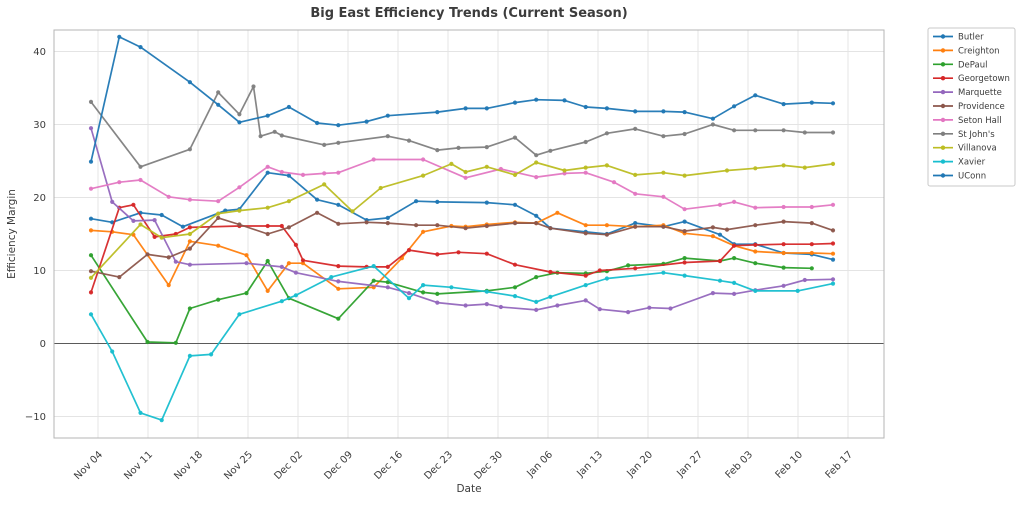 The image size is (1024, 506). What do you see at coordinates (740, 465) in the screenshot?
I see `x-tick-label: Feb 03` at bounding box center [740, 465].